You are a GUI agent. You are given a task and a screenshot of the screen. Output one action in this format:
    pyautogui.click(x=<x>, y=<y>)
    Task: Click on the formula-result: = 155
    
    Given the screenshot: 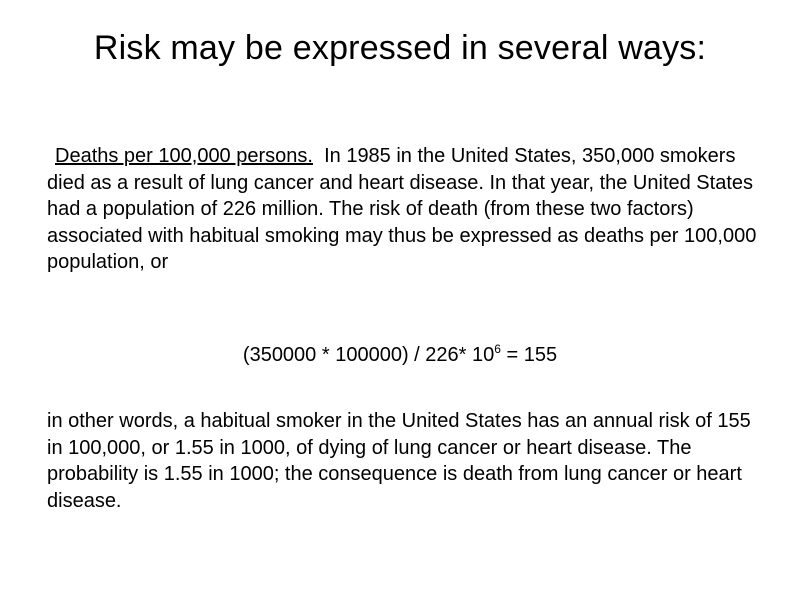 What is the action you would take?
    pyautogui.click(x=529, y=355)
    